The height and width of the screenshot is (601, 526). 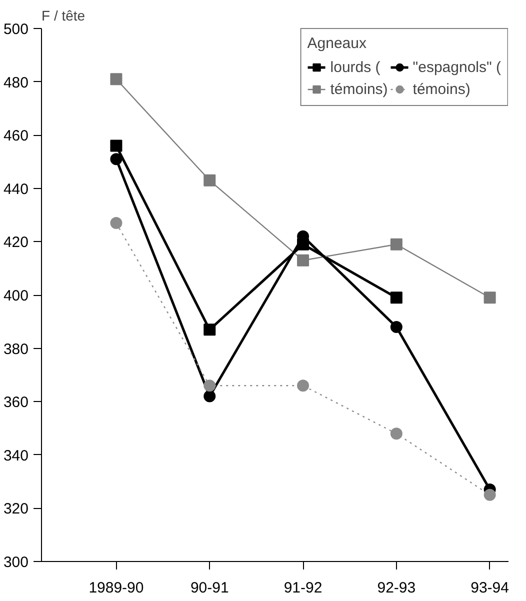 I want to click on y-tick-label: 380, so click(x=16, y=349).